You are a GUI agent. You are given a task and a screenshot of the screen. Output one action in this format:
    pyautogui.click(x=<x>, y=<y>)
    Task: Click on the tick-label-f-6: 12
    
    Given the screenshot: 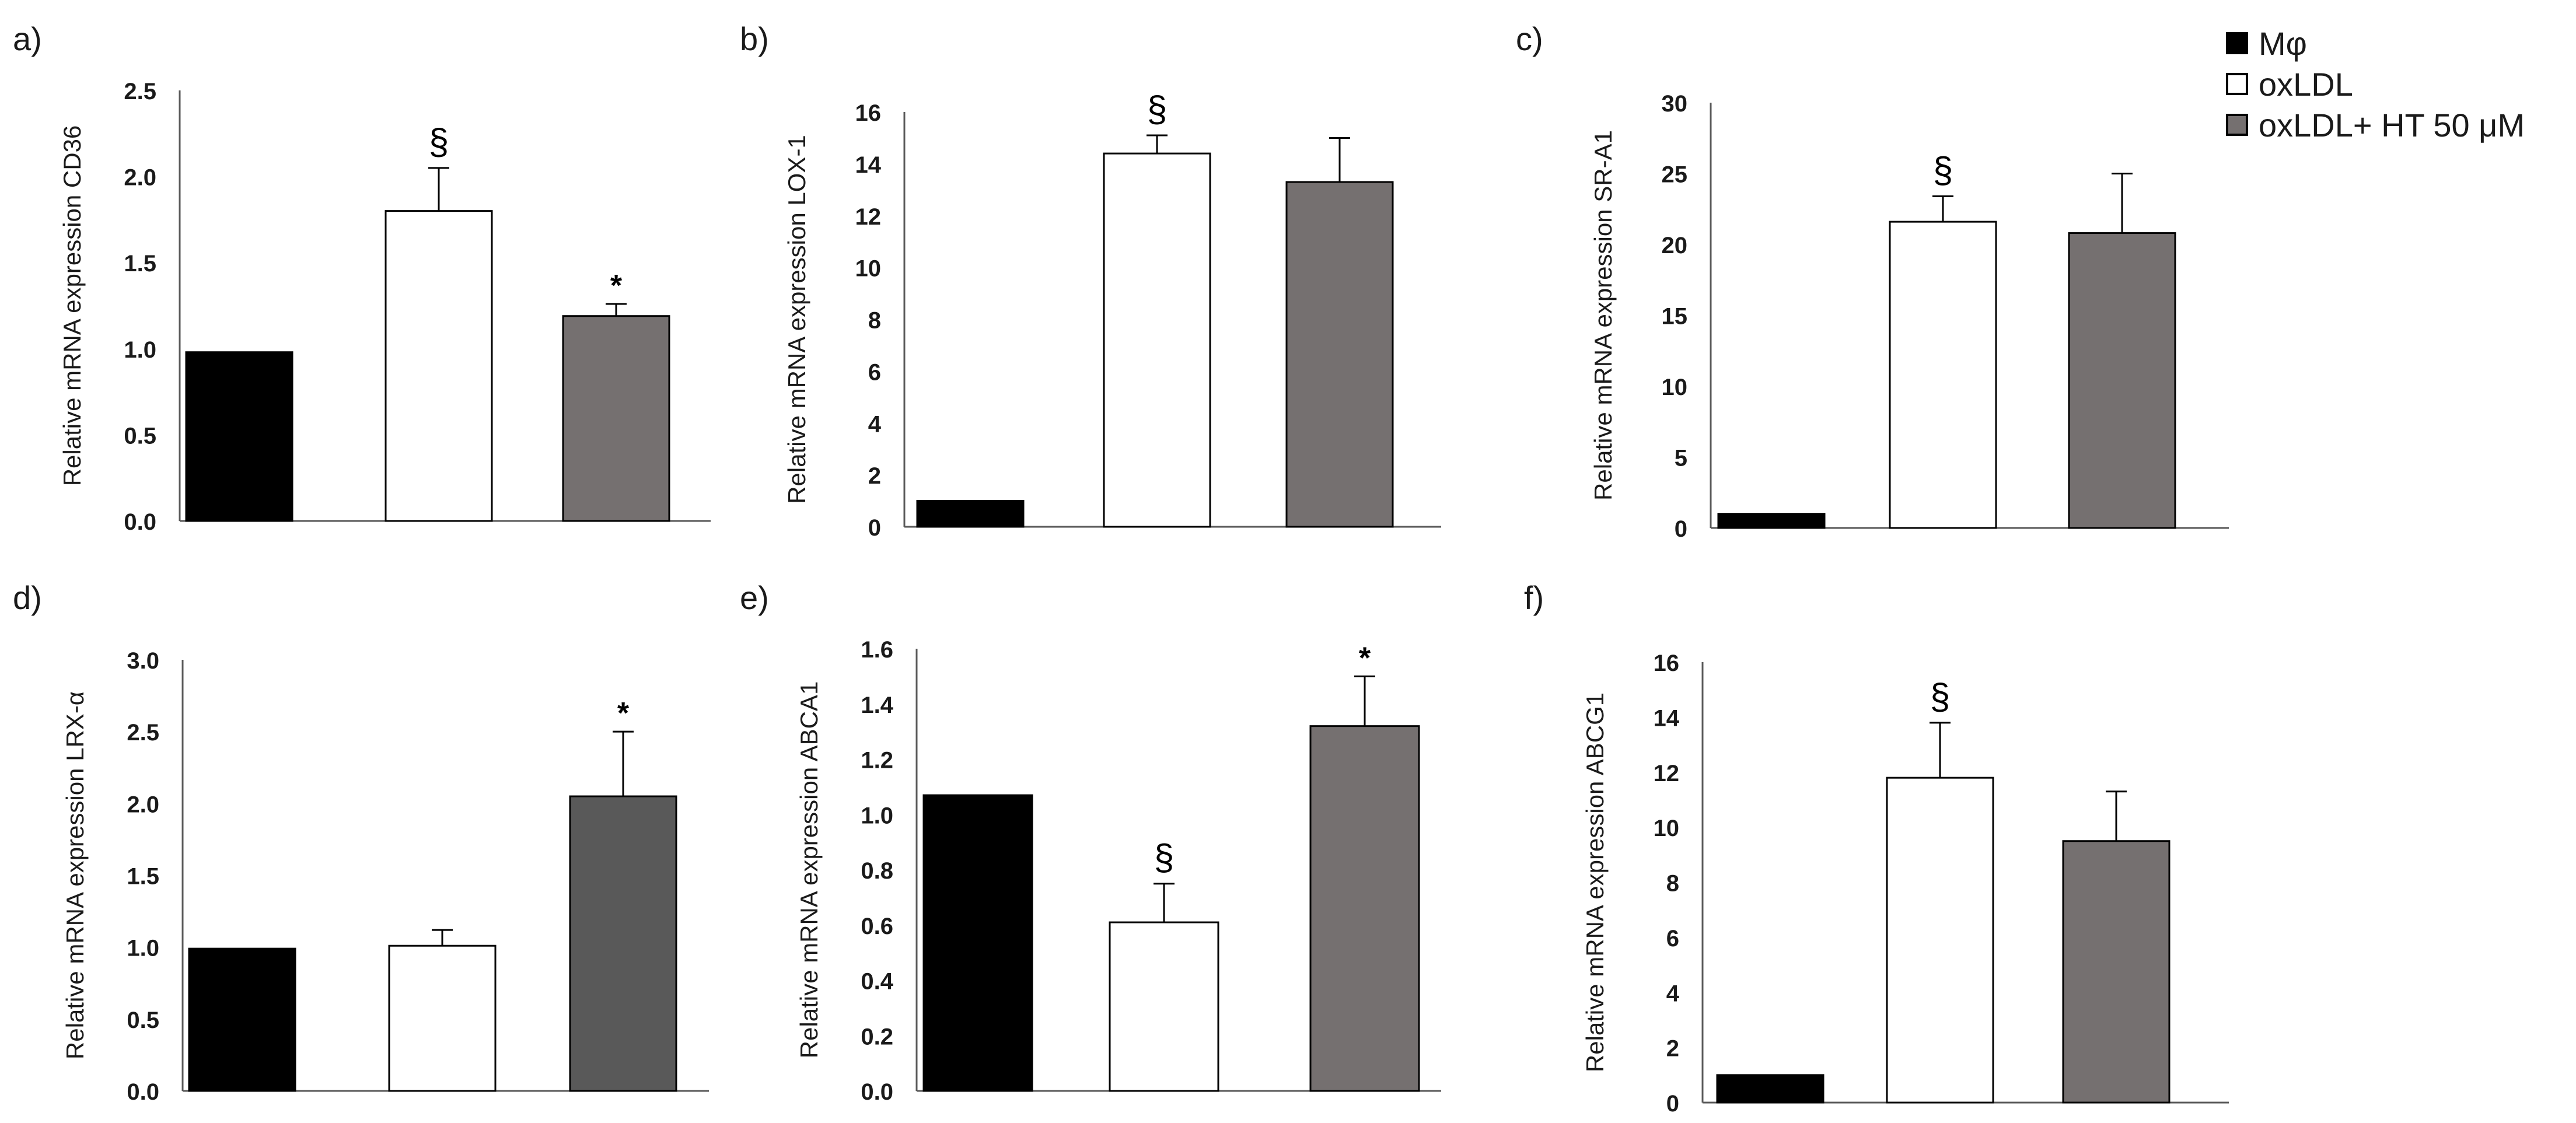 What is the action you would take?
    pyautogui.click(x=1667, y=773)
    